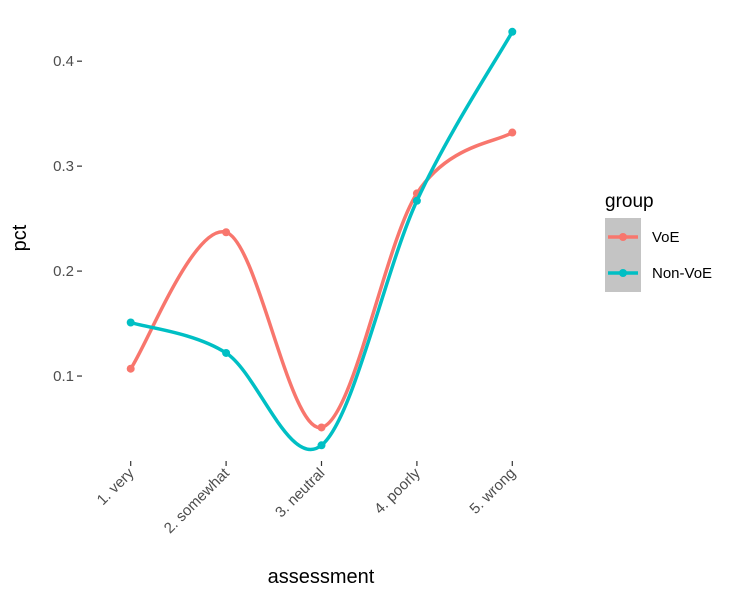  What do you see at coordinates (682, 273) in the screenshot?
I see `legend-label: Non-VoE` at bounding box center [682, 273].